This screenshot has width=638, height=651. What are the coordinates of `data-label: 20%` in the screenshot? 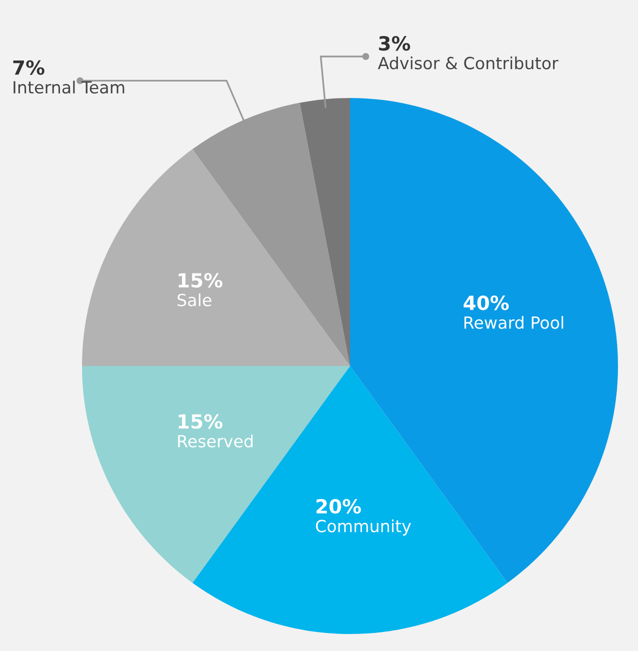 It's located at (338, 506).